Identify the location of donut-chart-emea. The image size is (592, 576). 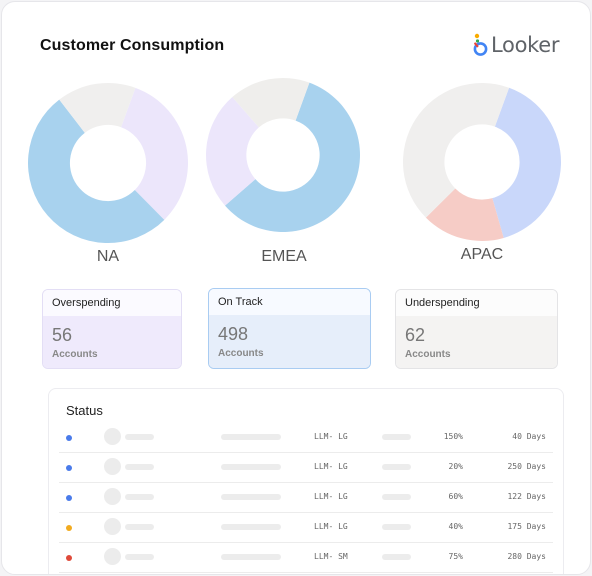
(283, 155).